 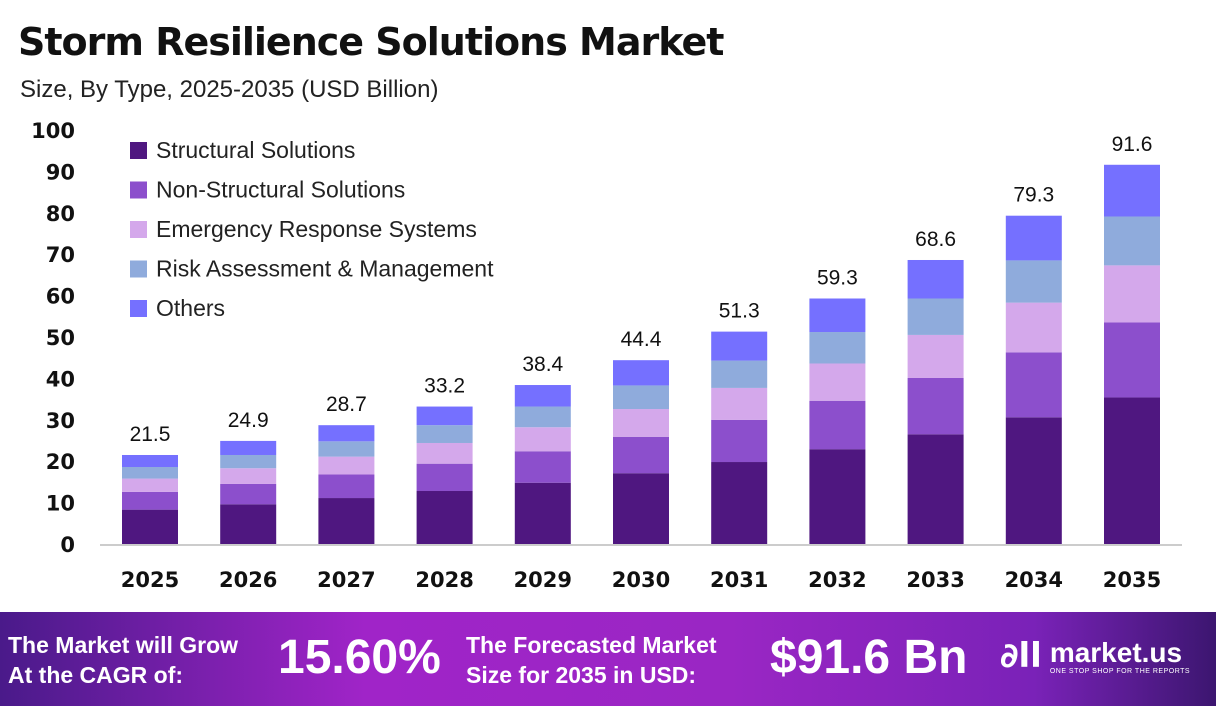 I want to click on total-label: 21.5, so click(x=150, y=434).